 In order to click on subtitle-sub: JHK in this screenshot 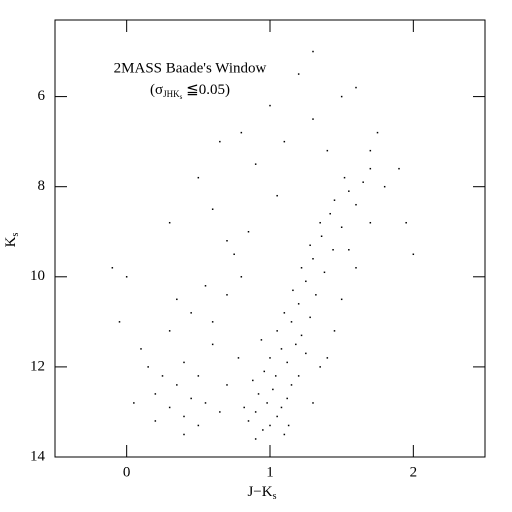, I will do `click(171, 94)`.